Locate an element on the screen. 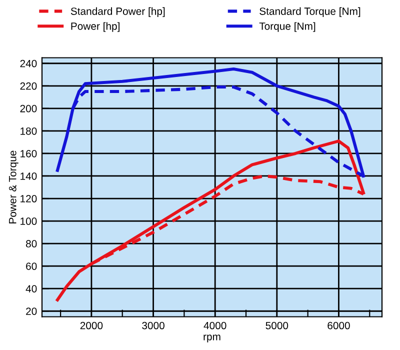 This screenshot has height=350, width=400. legend-label: Standard Power [hp] is located at coordinates (117, 12).